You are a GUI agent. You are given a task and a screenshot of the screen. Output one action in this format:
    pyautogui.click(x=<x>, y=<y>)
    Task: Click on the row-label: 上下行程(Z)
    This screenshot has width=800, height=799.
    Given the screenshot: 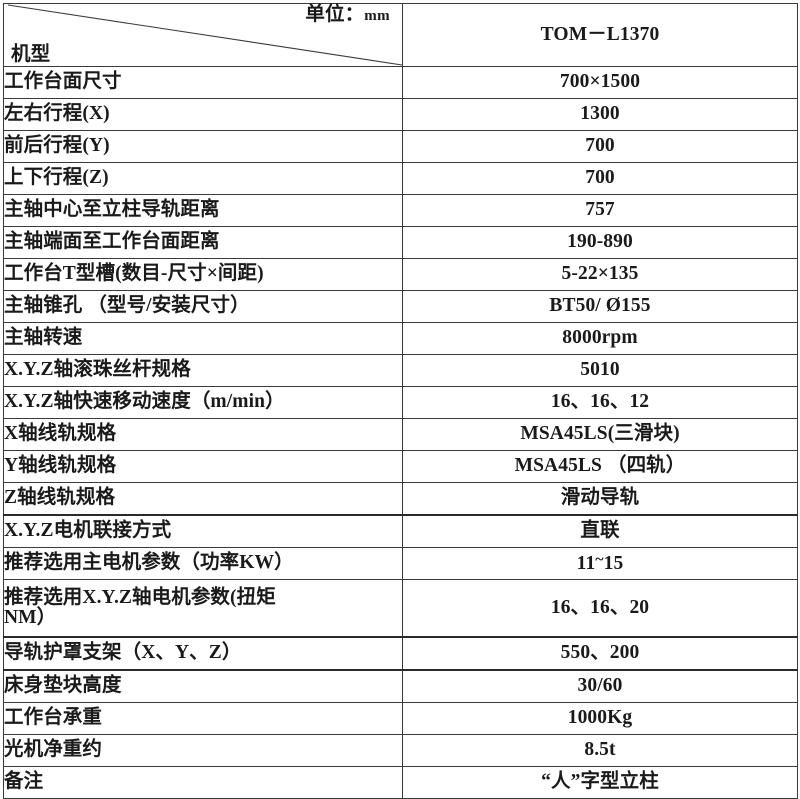 What is the action you would take?
    pyautogui.click(x=203, y=178)
    